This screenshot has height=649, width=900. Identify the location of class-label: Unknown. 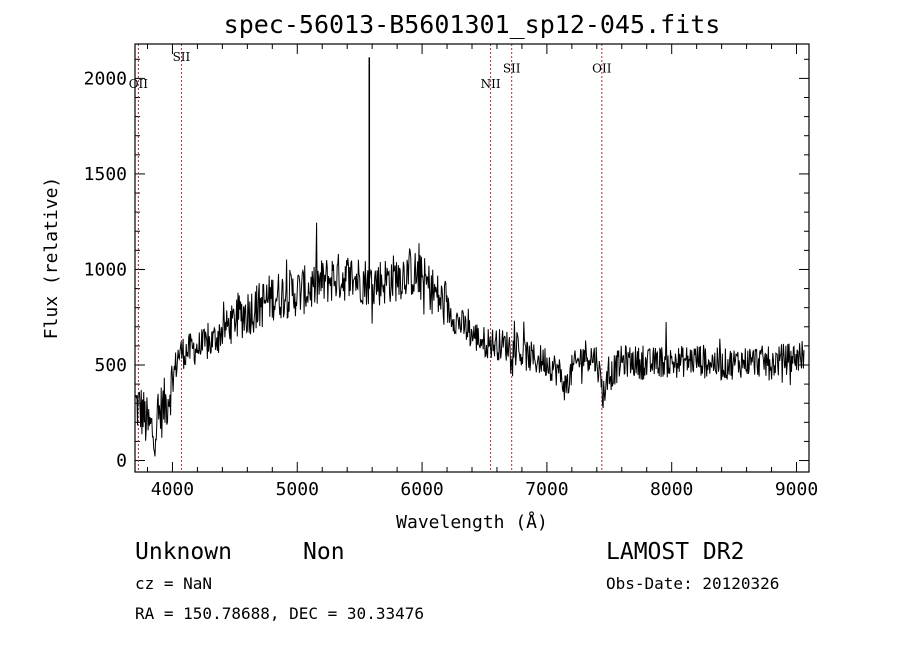
(183, 552).